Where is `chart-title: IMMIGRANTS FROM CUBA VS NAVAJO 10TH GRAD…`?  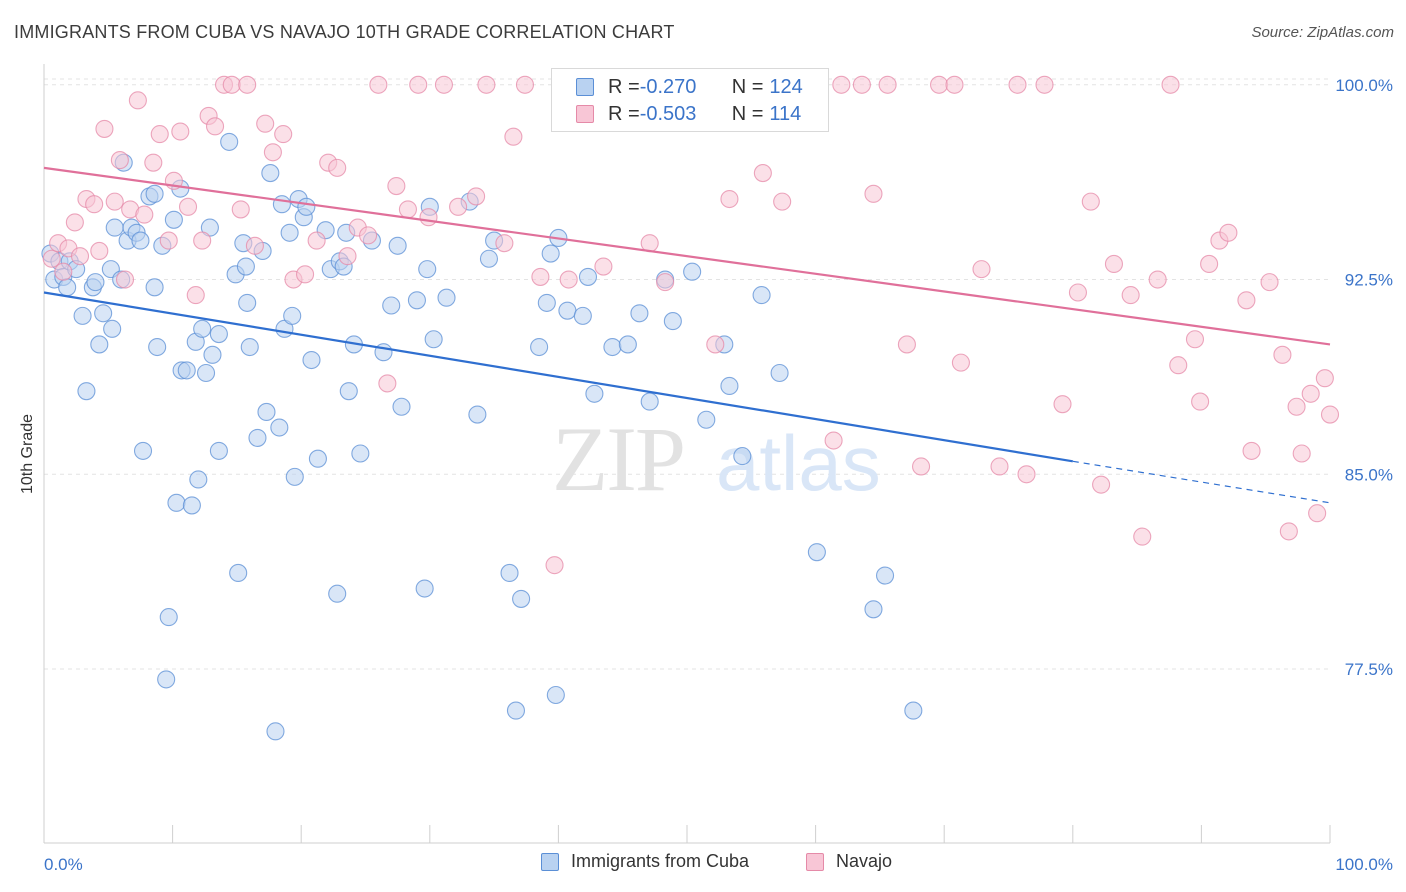
chart-title: IMMIGRANTS FROM CUBA VS NAVAJO 10TH GRAD… is located at coordinates (344, 32).